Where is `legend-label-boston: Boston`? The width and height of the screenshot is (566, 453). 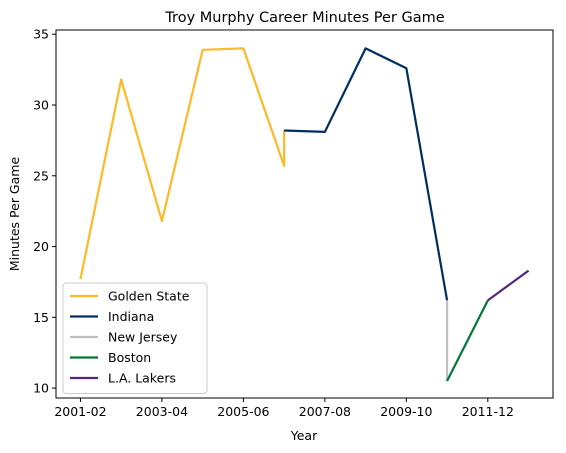
legend-label-boston: Boston is located at coordinates (129, 357).